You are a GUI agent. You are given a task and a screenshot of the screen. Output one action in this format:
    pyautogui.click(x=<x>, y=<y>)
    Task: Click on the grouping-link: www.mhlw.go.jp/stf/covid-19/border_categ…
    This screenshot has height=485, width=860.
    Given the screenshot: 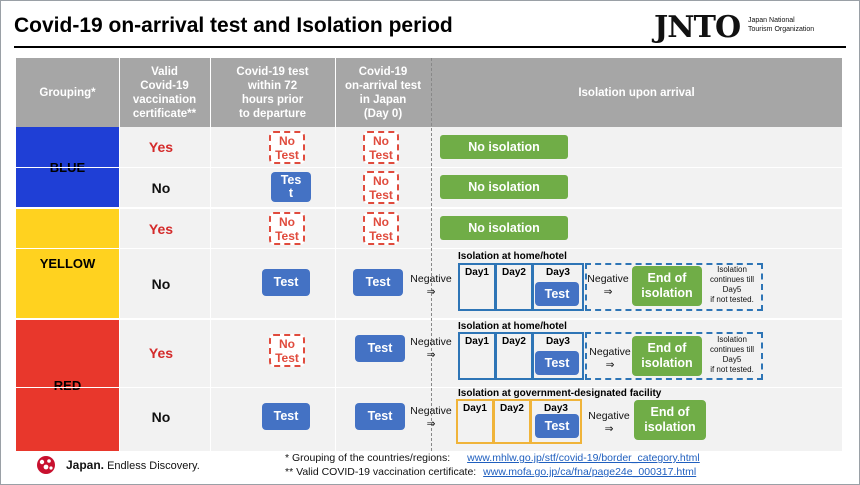 What is the action you would take?
    pyautogui.click(x=583, y=458)
    